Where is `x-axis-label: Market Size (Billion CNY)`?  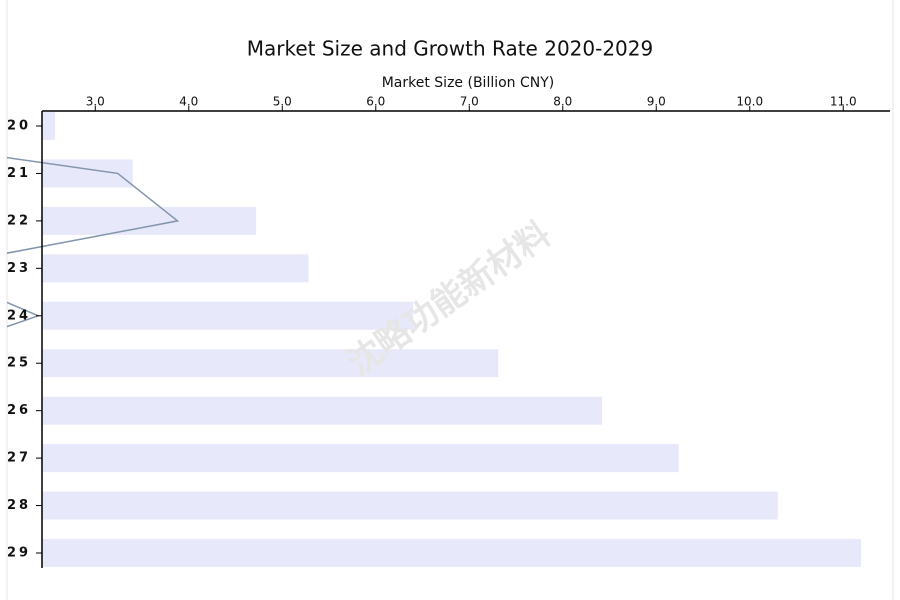 x-axis-label: Market Size (Billion CNY) is located at coordinates (468, 83).